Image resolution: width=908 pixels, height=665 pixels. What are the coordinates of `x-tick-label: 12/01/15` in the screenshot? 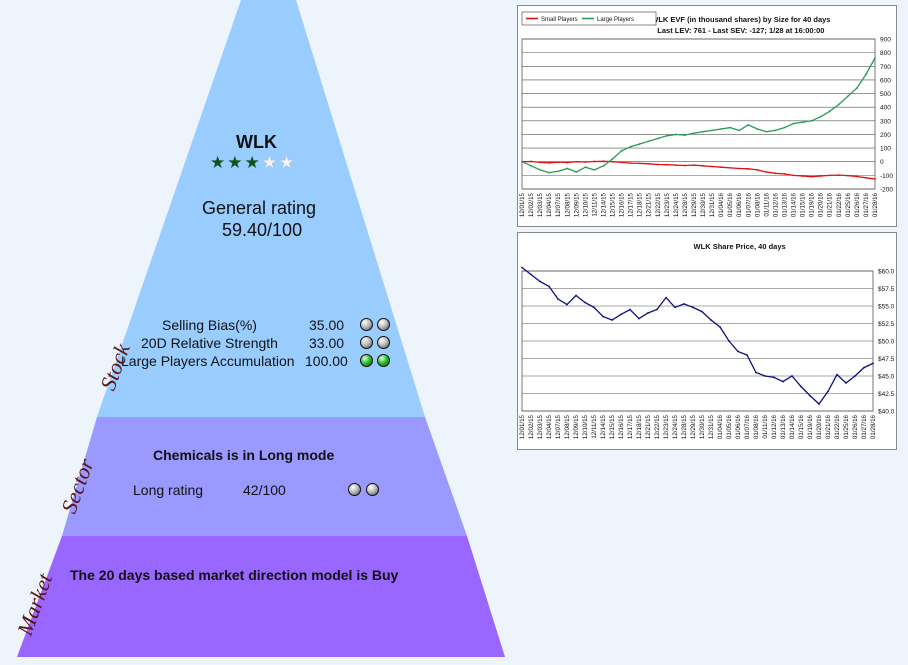 It's located at (522, 426).